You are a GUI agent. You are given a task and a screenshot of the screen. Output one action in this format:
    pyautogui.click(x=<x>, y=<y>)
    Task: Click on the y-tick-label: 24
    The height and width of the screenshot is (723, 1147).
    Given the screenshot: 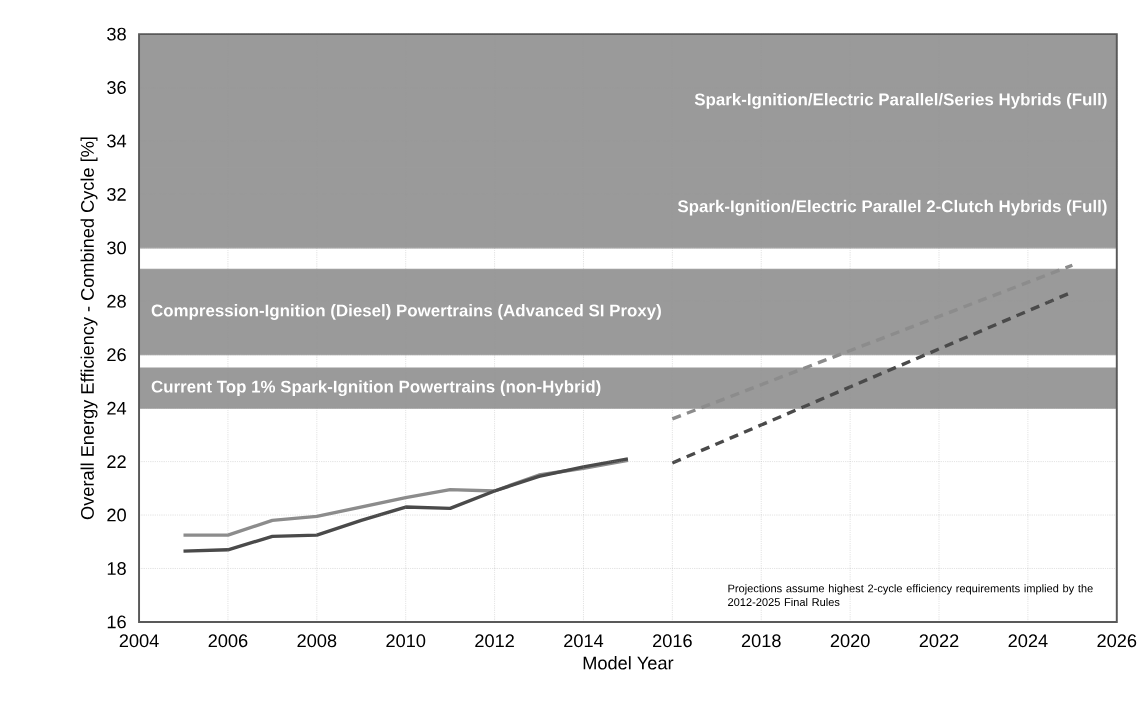 What is the action you would take?
    pyautogui.click(x=117, y=408)
    